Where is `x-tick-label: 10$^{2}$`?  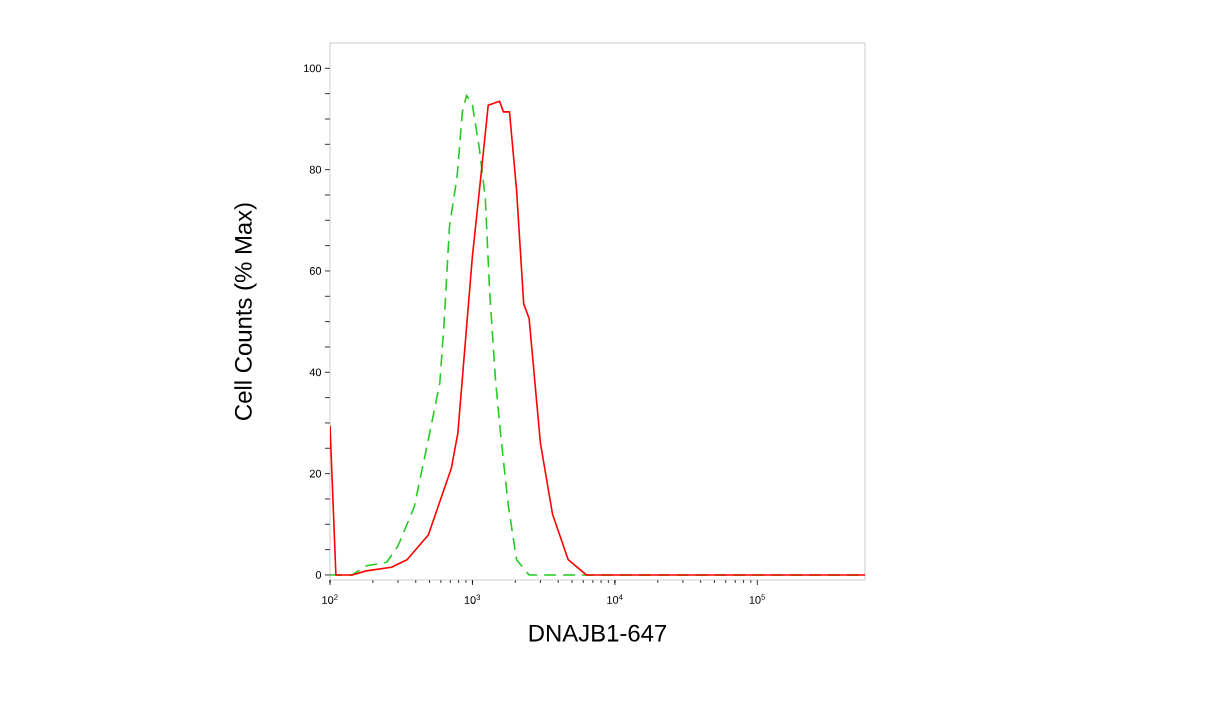 x-tick-label: 10$^{2}$ is located at coordinates (330, 599).